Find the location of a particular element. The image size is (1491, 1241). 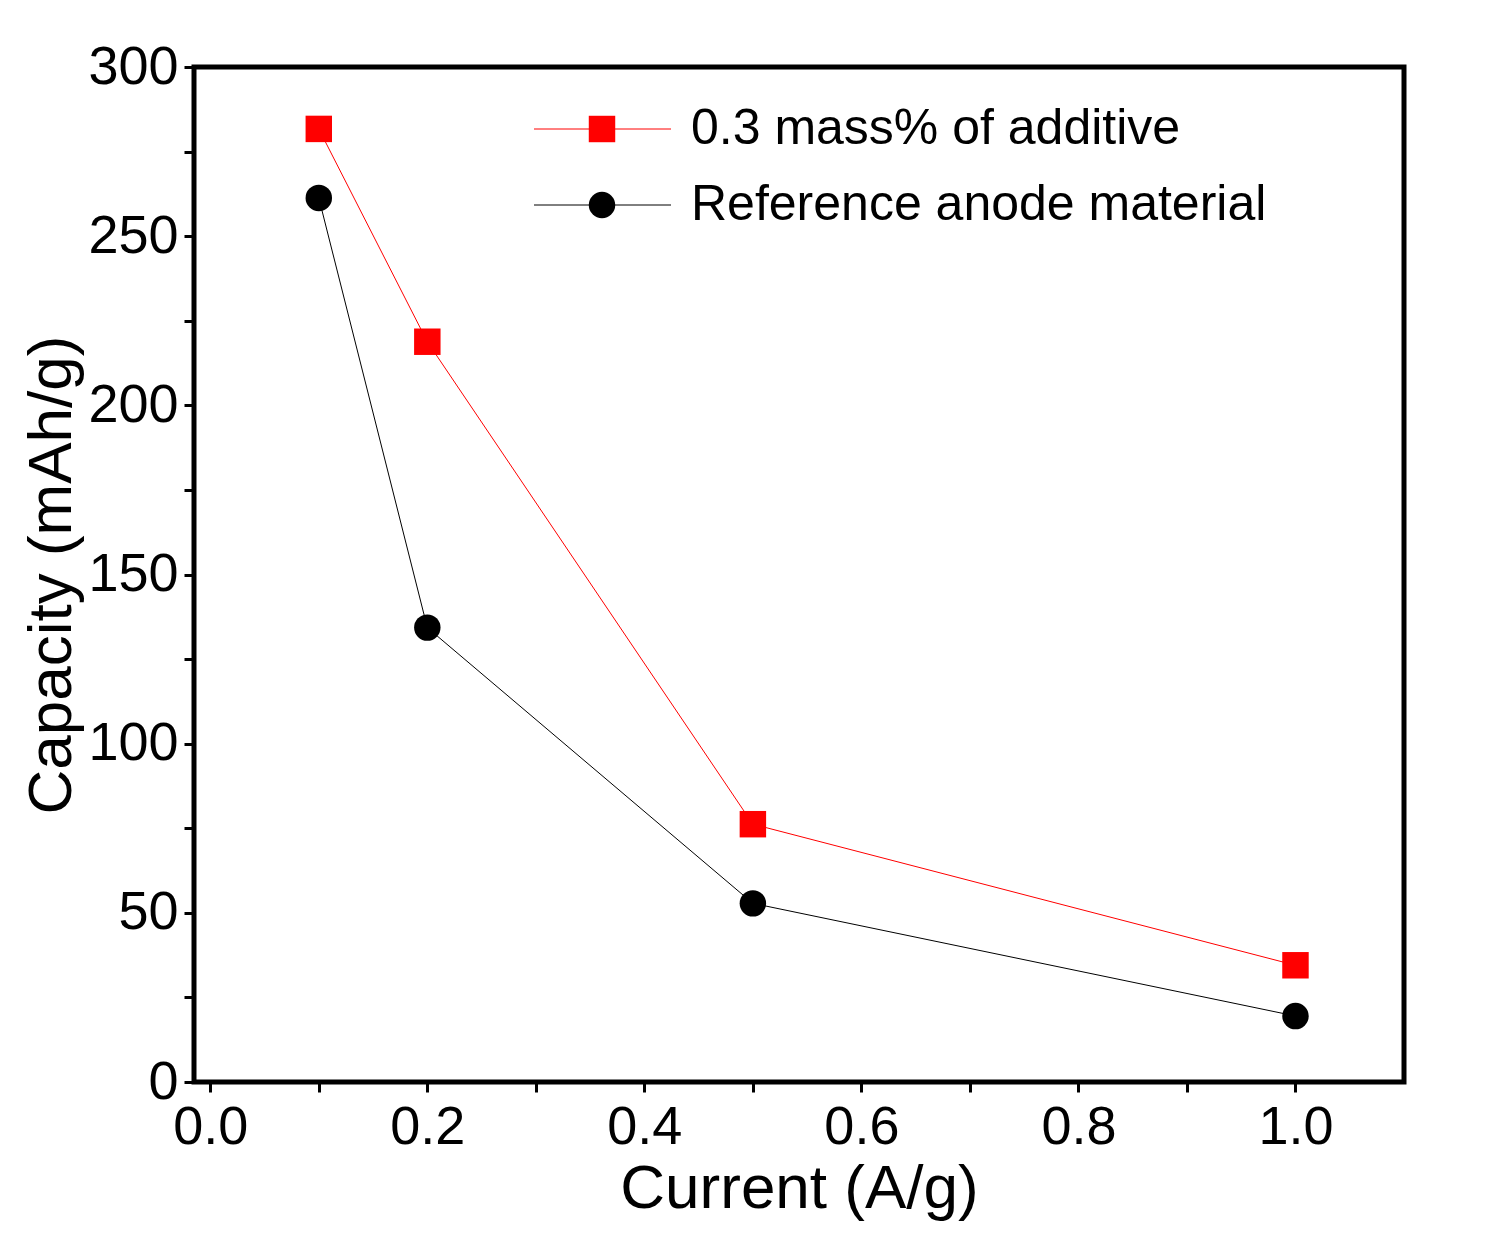

y-tick-label: 100 is located at coordinates (133, 741).